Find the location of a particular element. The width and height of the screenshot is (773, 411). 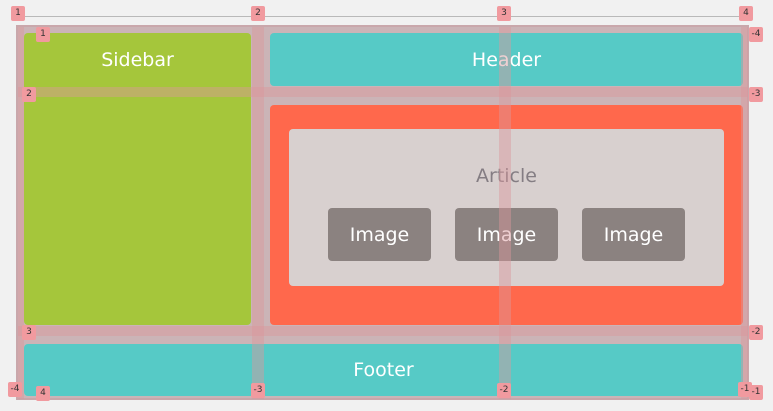

footer-area: Footer is located at coordinates (383, 370).